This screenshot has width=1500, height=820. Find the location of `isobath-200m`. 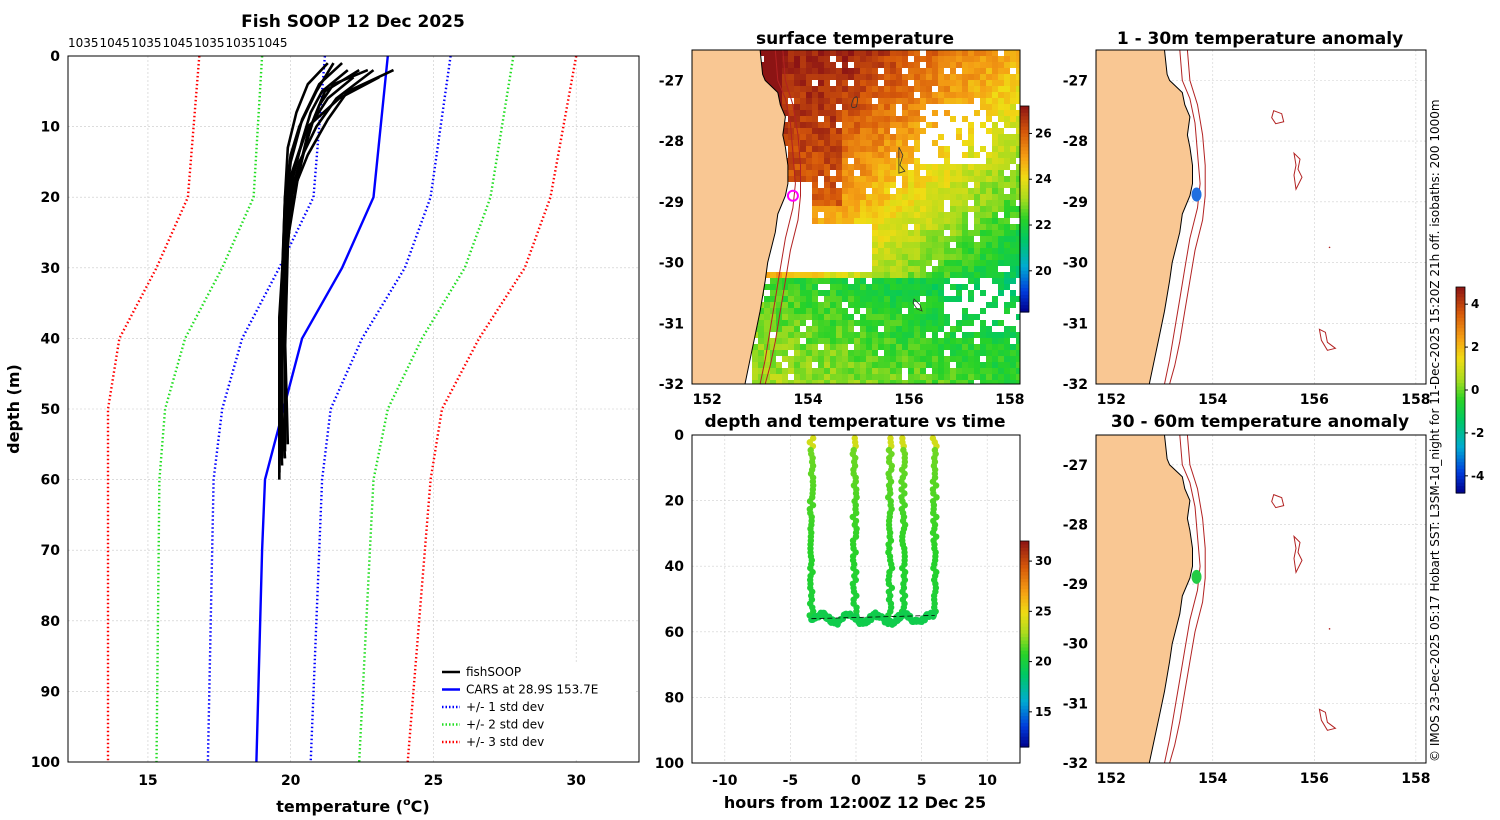

isobath-200m is located at coordinates (1182, 599).